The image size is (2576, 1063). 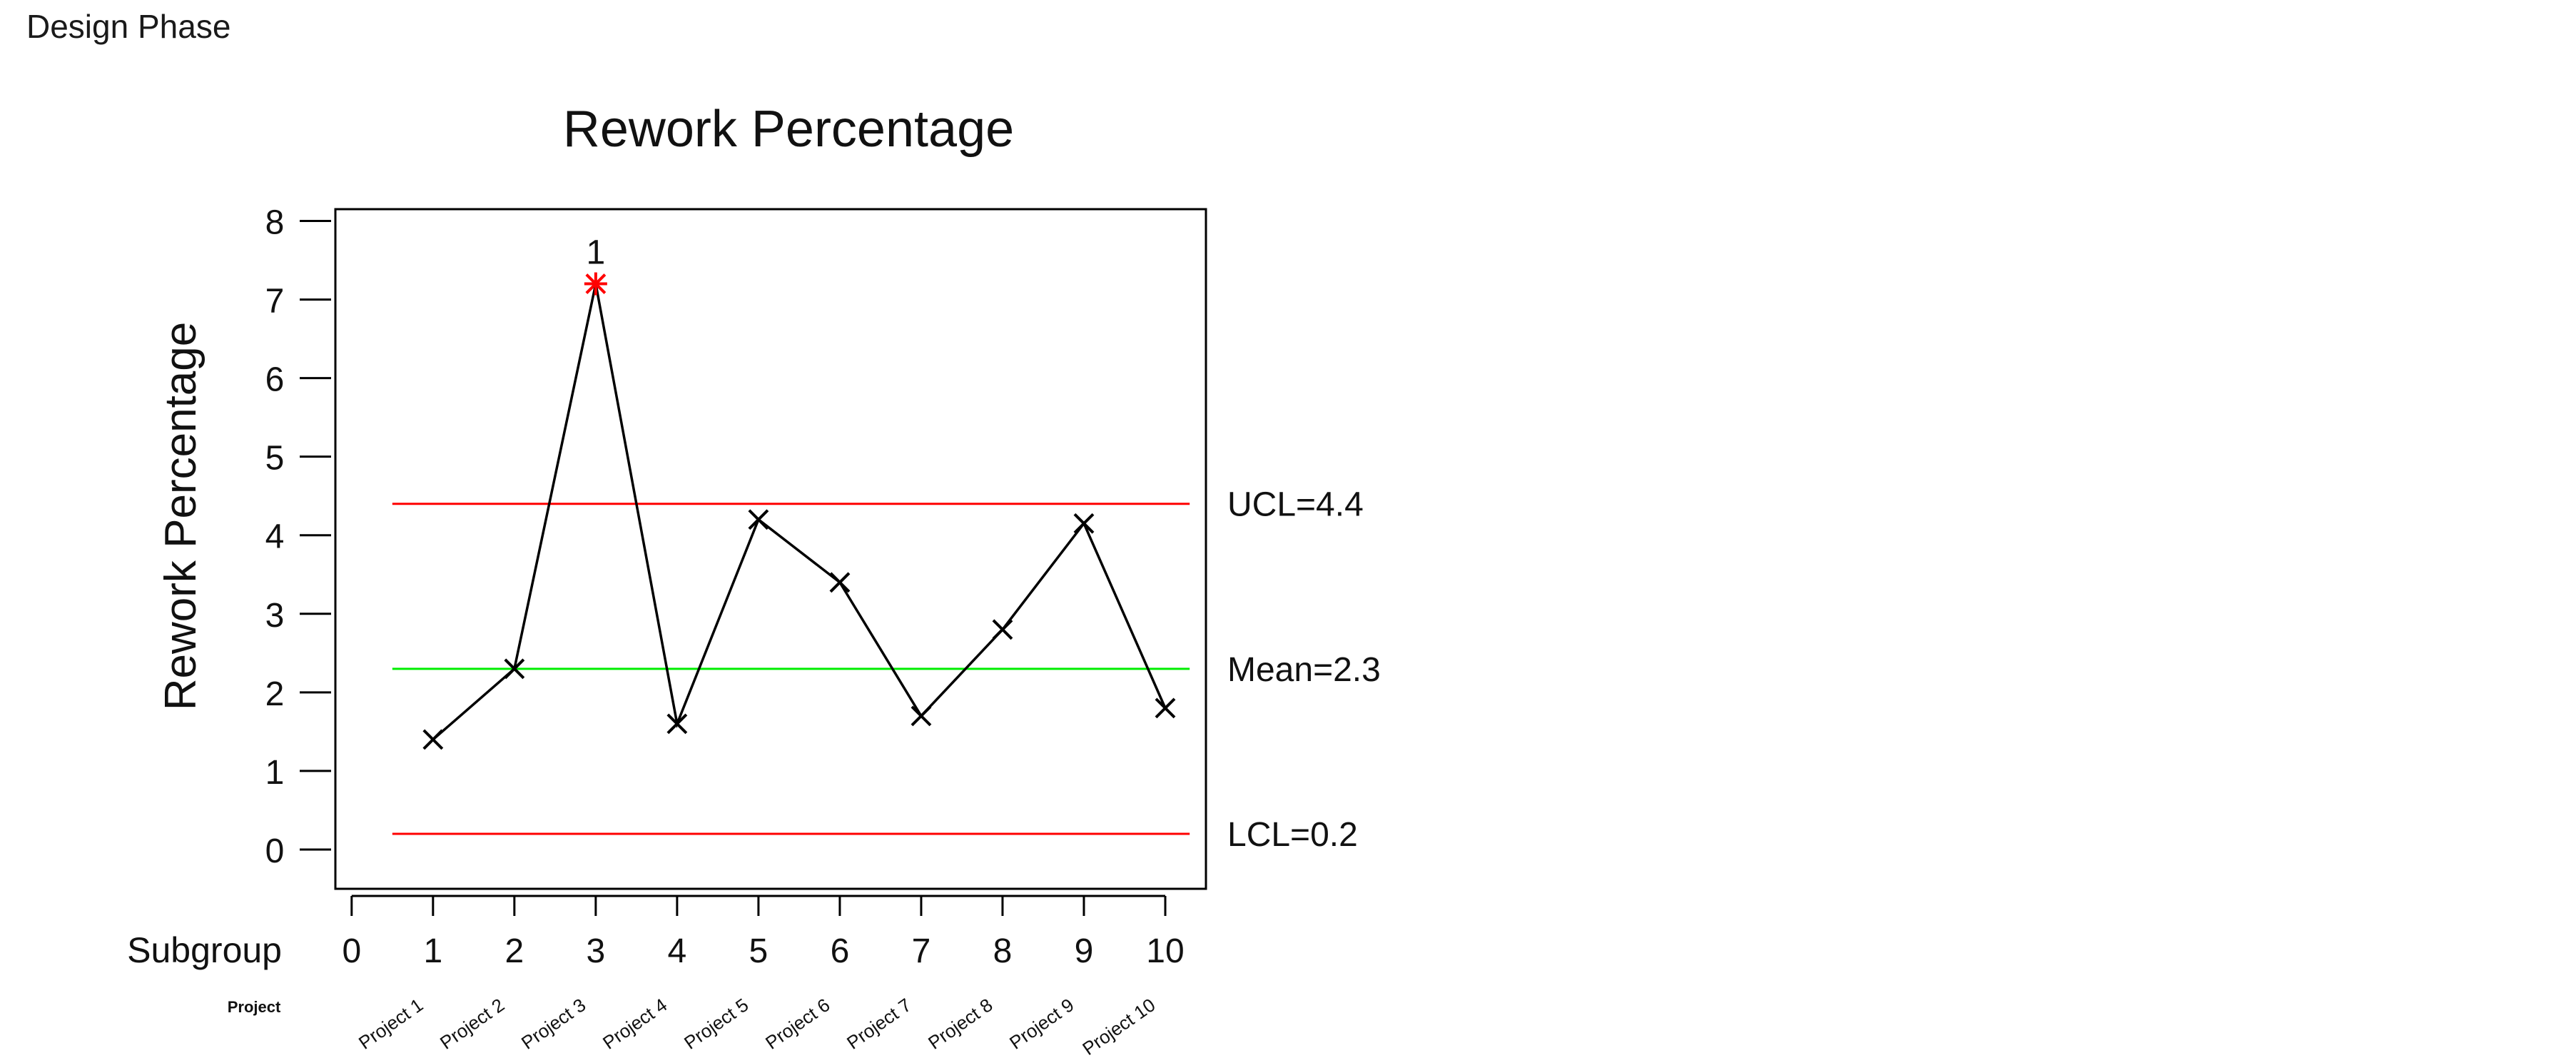 What do you see at coordinates (716, 1023) in the screenshot?
I see `project-label: Project 5` at bounding box center [716, 1023].